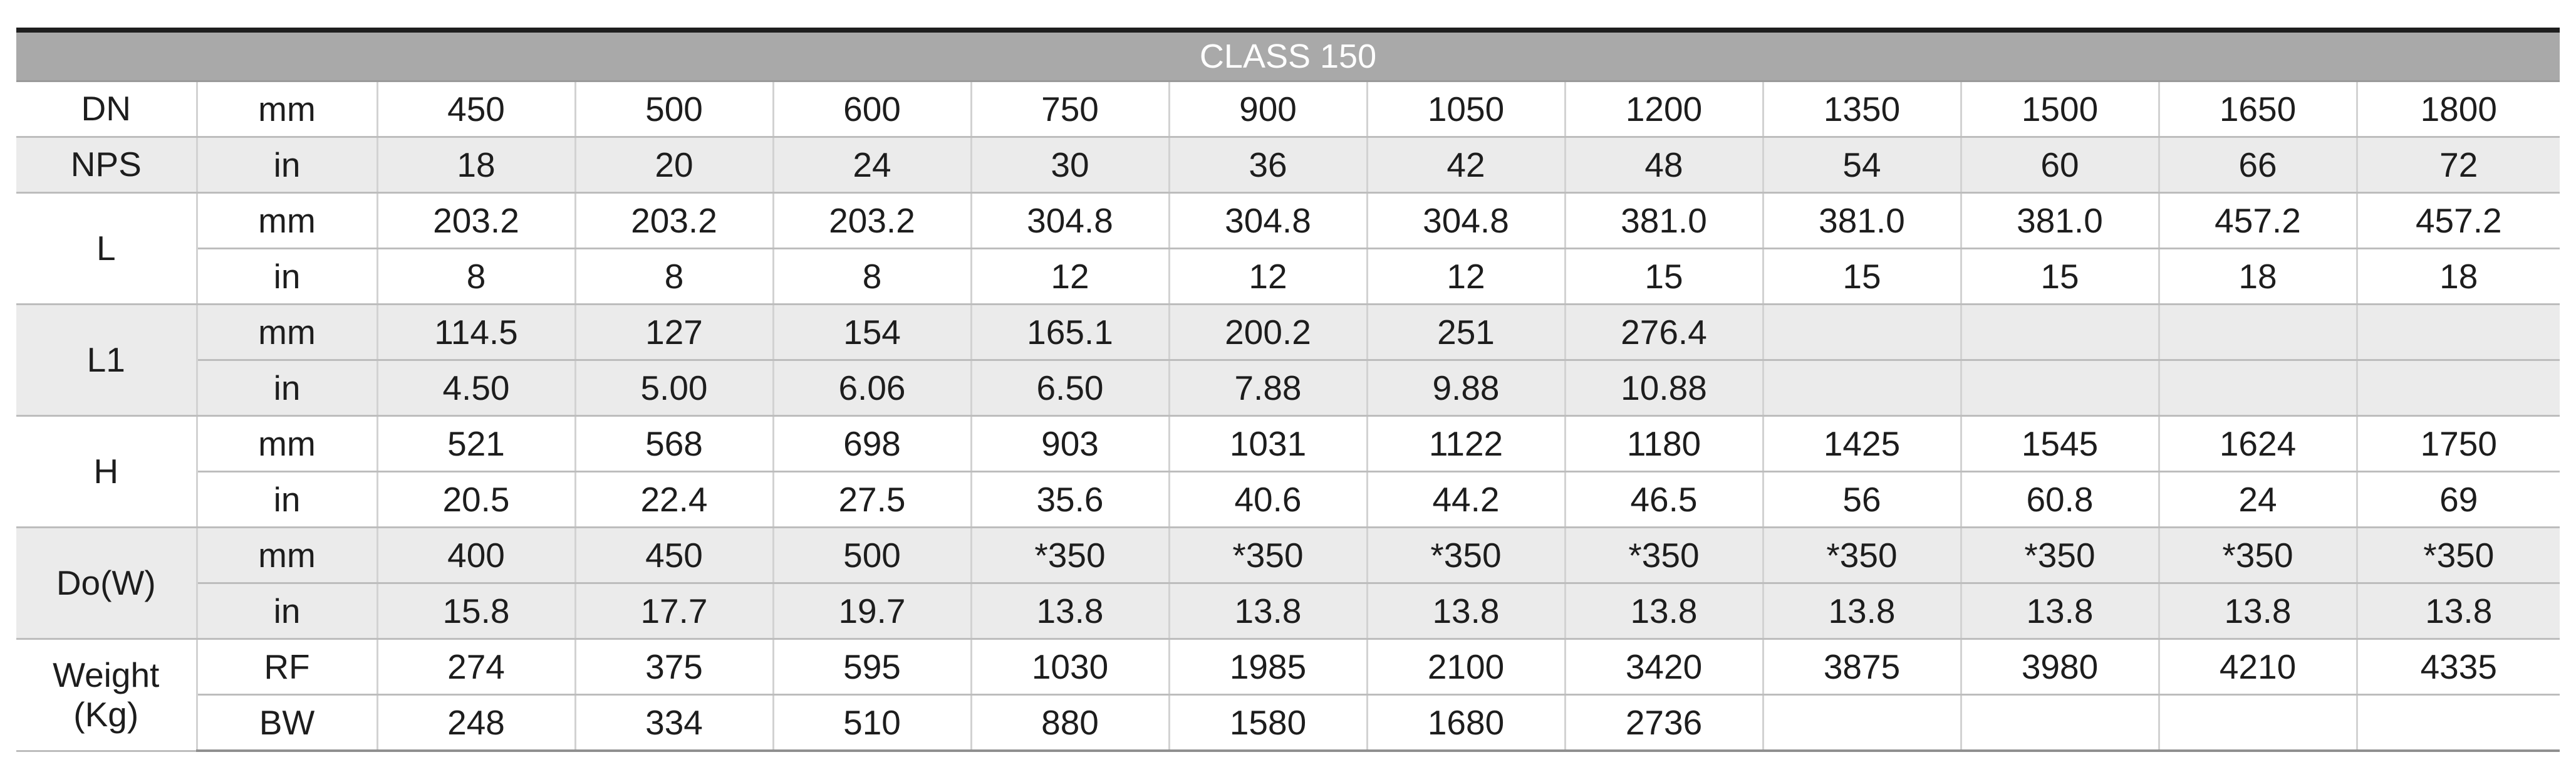  What do you see at coordinates (476, 723) in the screenshot?
I see `value-cell: 248` at bounding box center [476, 723].